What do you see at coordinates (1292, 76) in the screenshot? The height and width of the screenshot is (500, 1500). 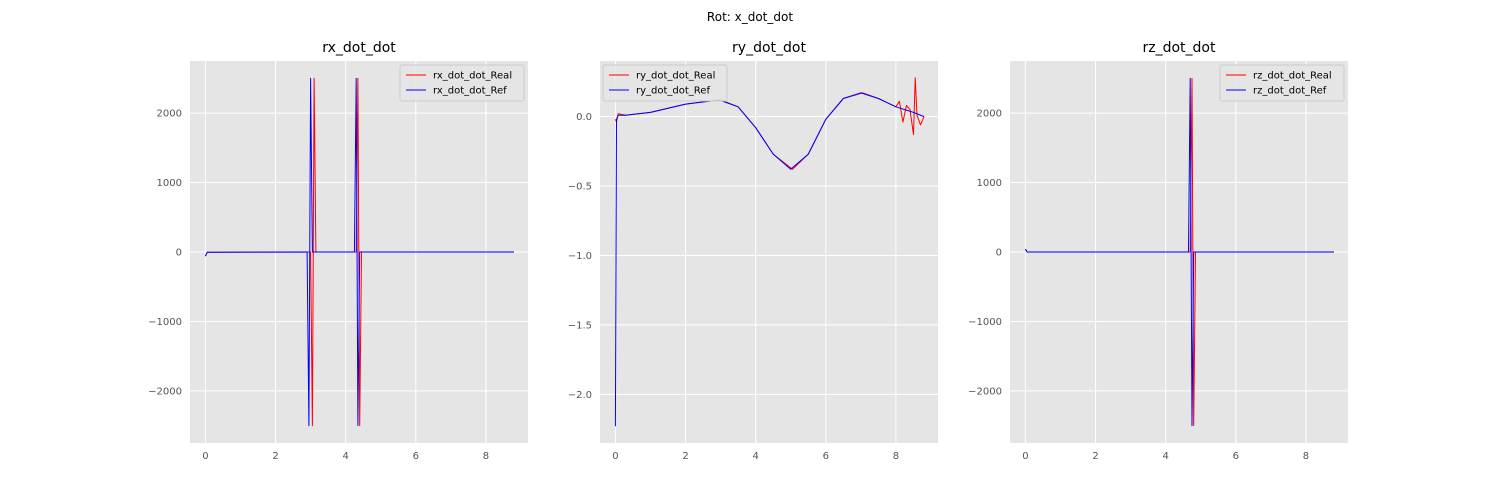 I see `legend-label: rz_dot_dot_Real` at bounding box center [1292, 76].